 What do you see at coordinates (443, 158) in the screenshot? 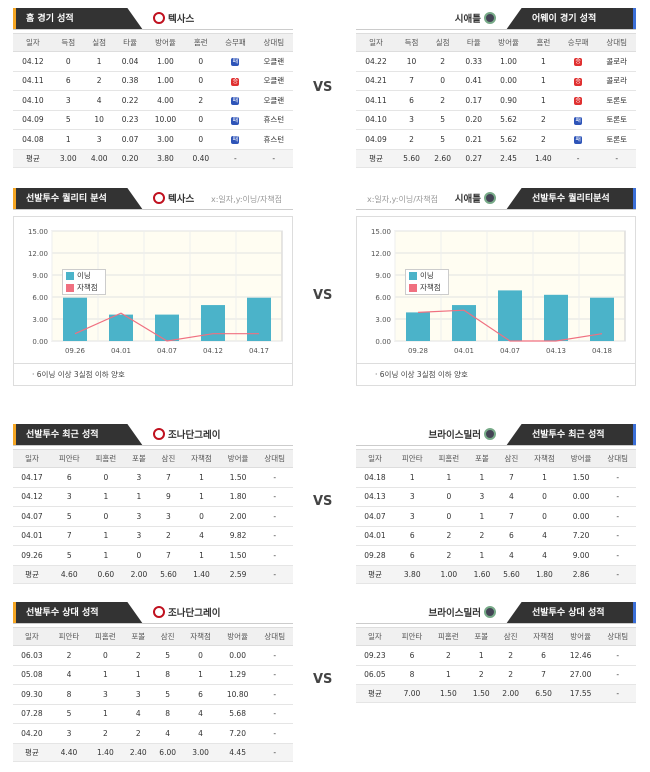
I see `table-cell: 2.60` at bounding box center [443, 158].